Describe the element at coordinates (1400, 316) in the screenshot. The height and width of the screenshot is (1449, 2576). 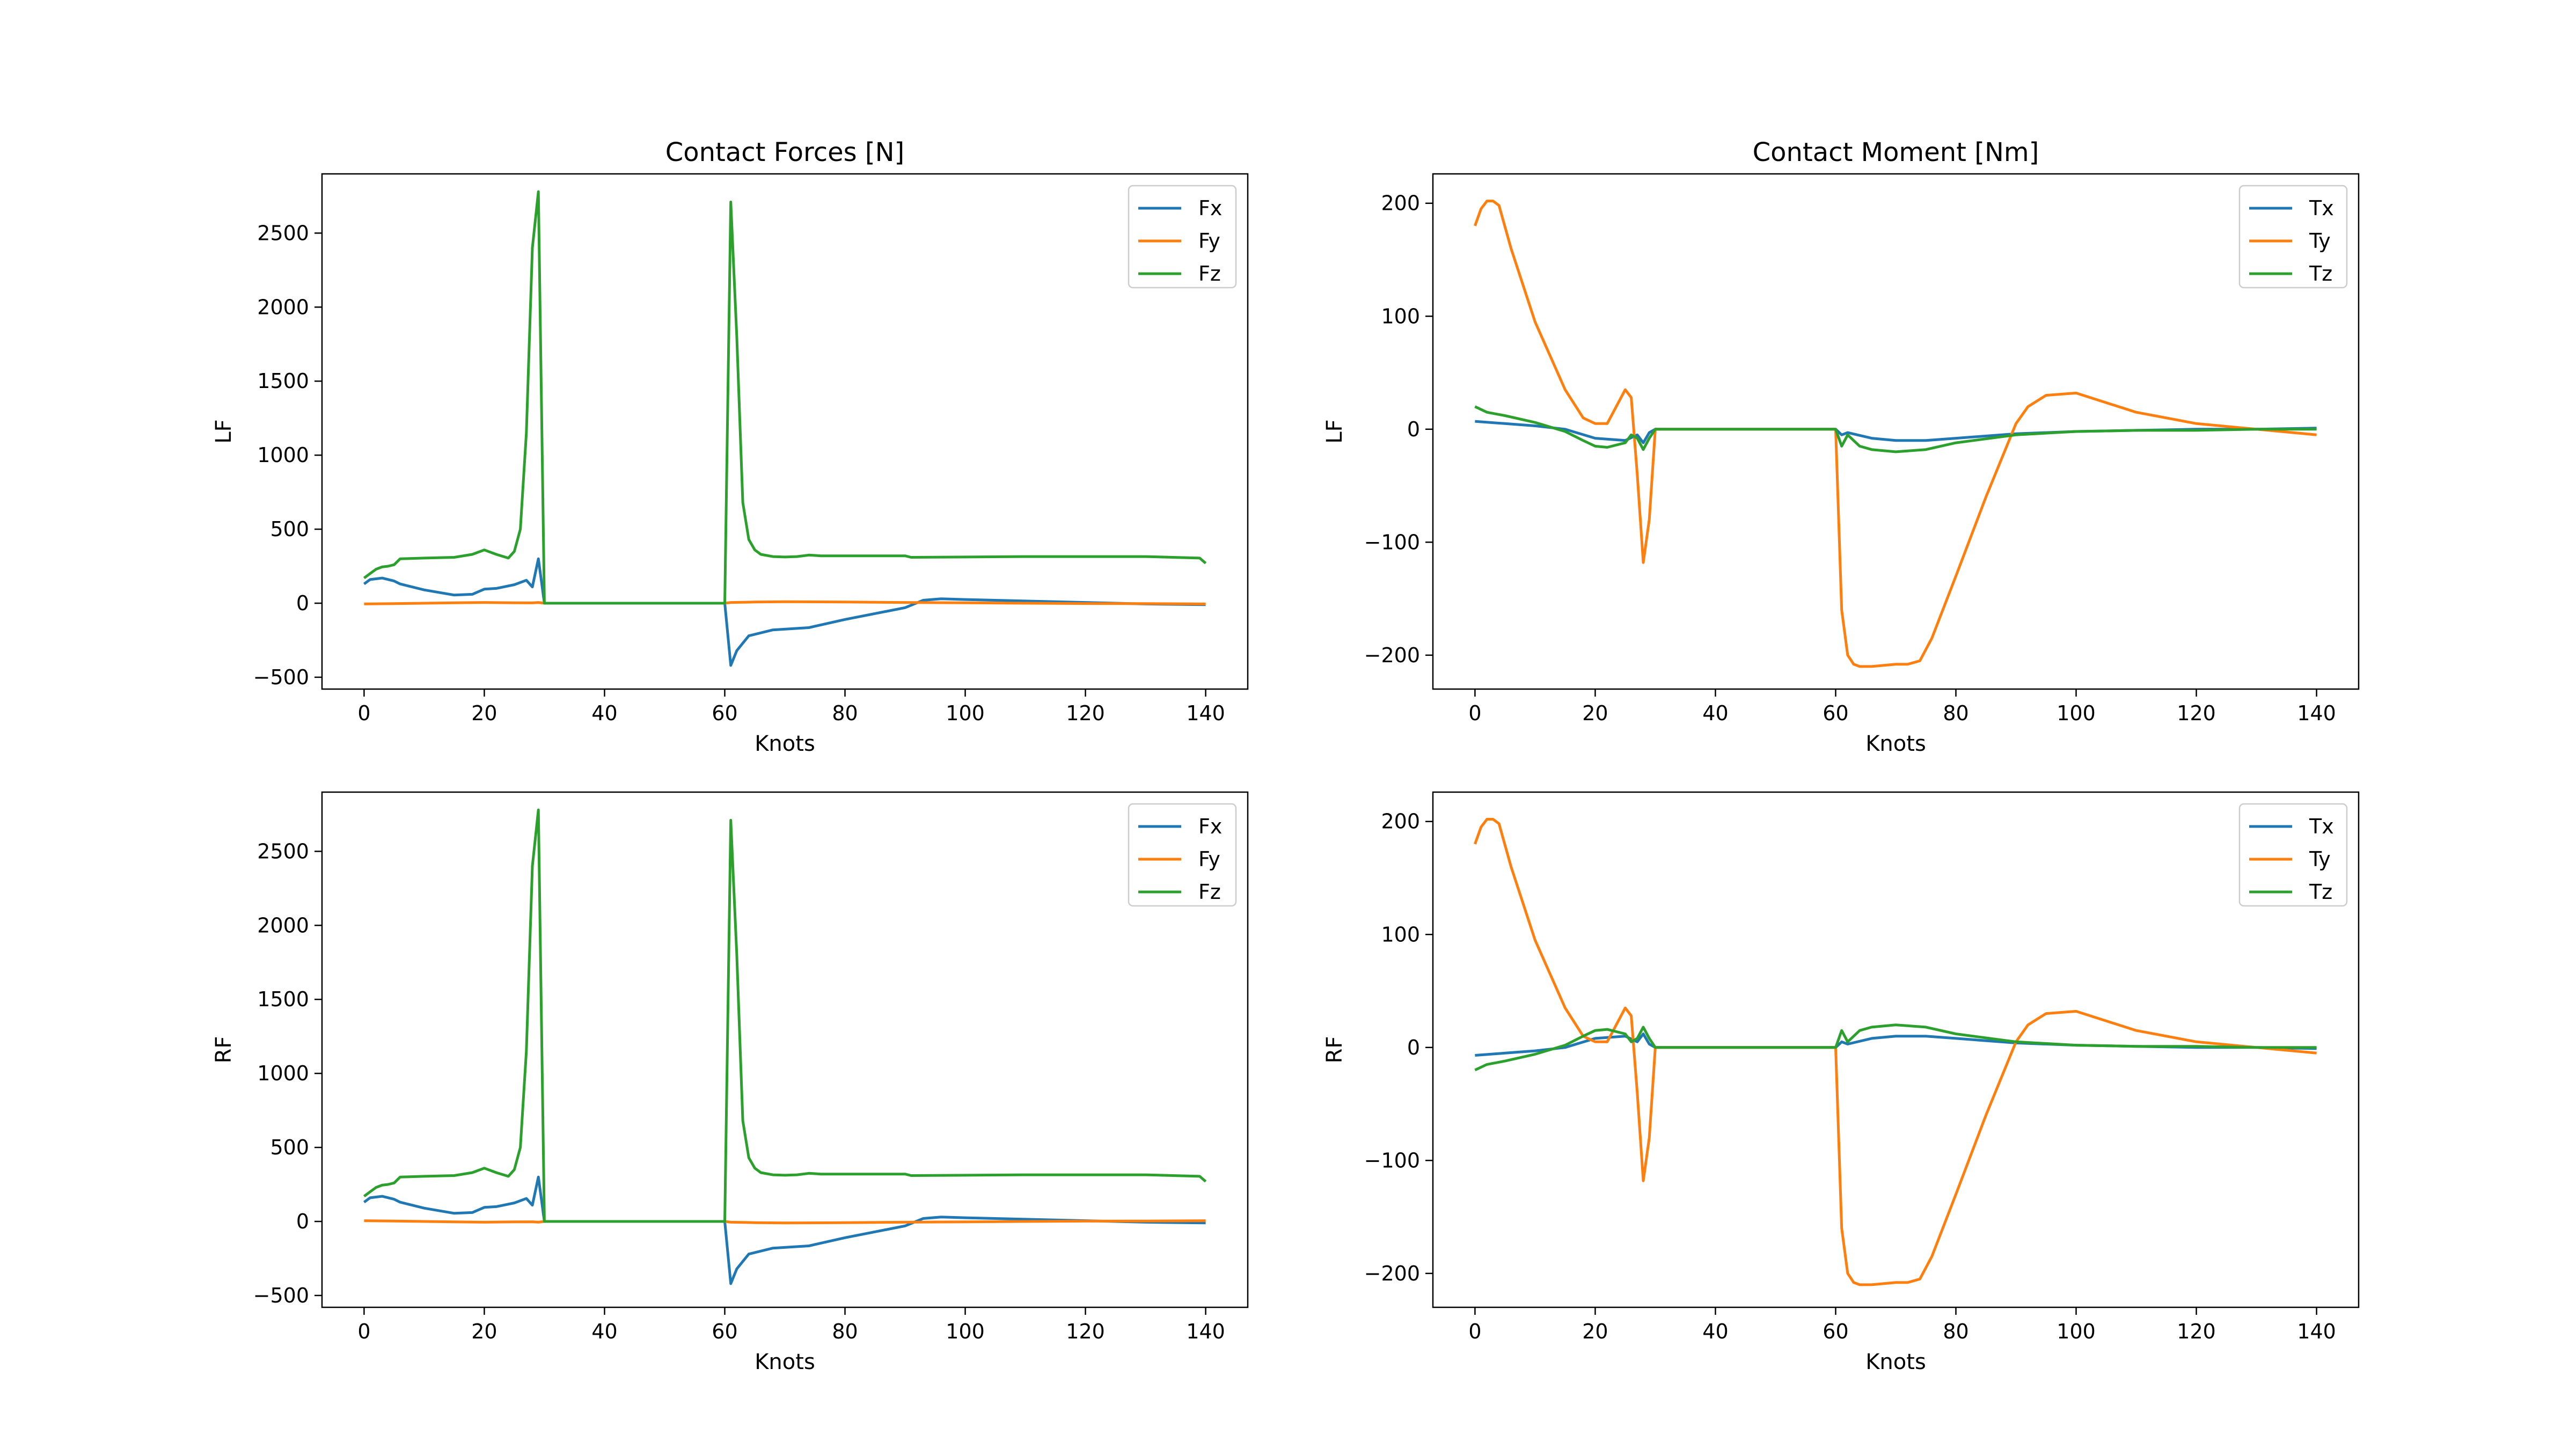
I see `y-tick-label: 100` at that location.